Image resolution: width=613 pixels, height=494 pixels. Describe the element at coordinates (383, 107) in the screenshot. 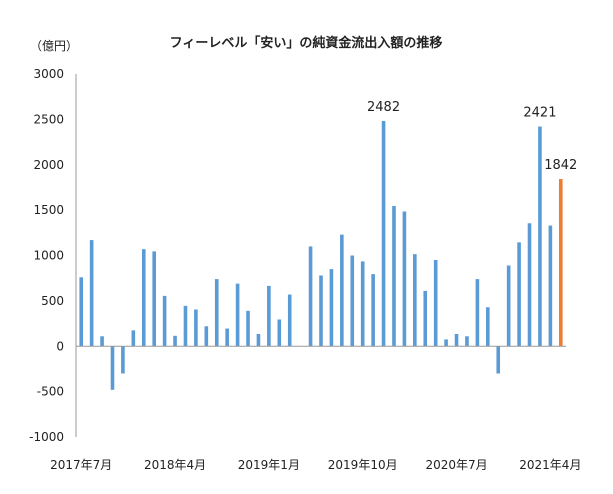

I see `data-label: 2482` at that location.